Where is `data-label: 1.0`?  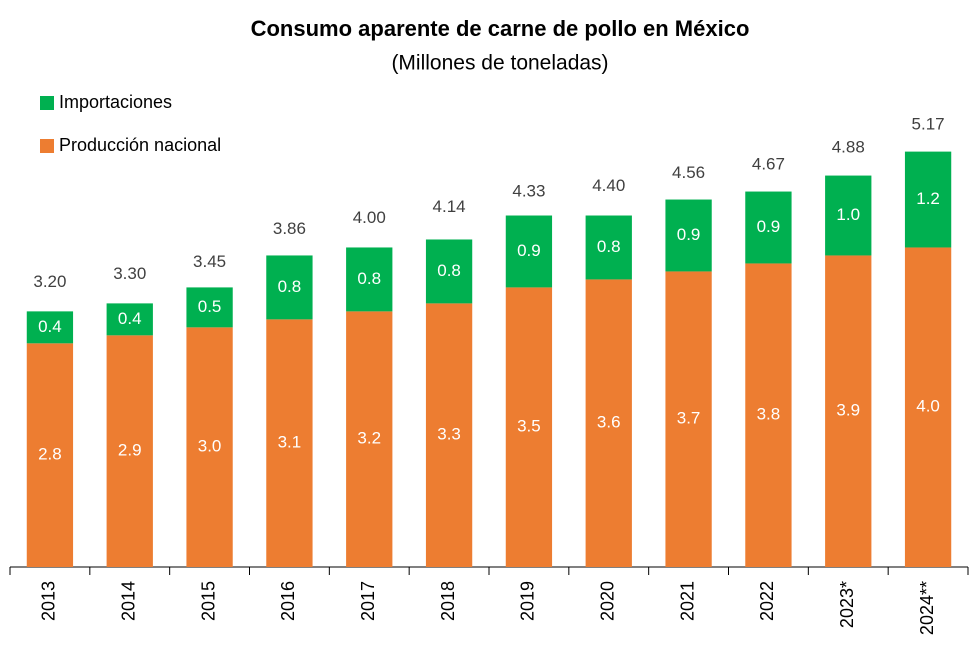
data-label: 1.0 is located at coordinates (848, 214).